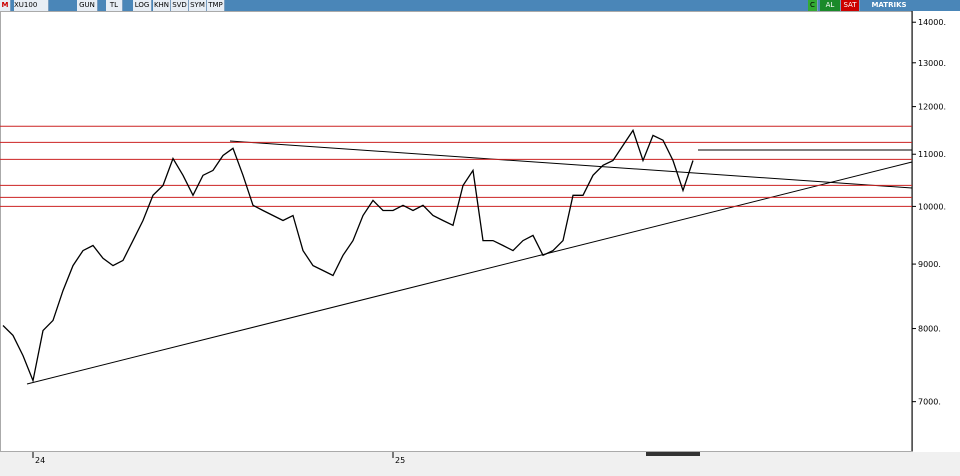  I want to click on symbol: XU100, so click(31, 5).